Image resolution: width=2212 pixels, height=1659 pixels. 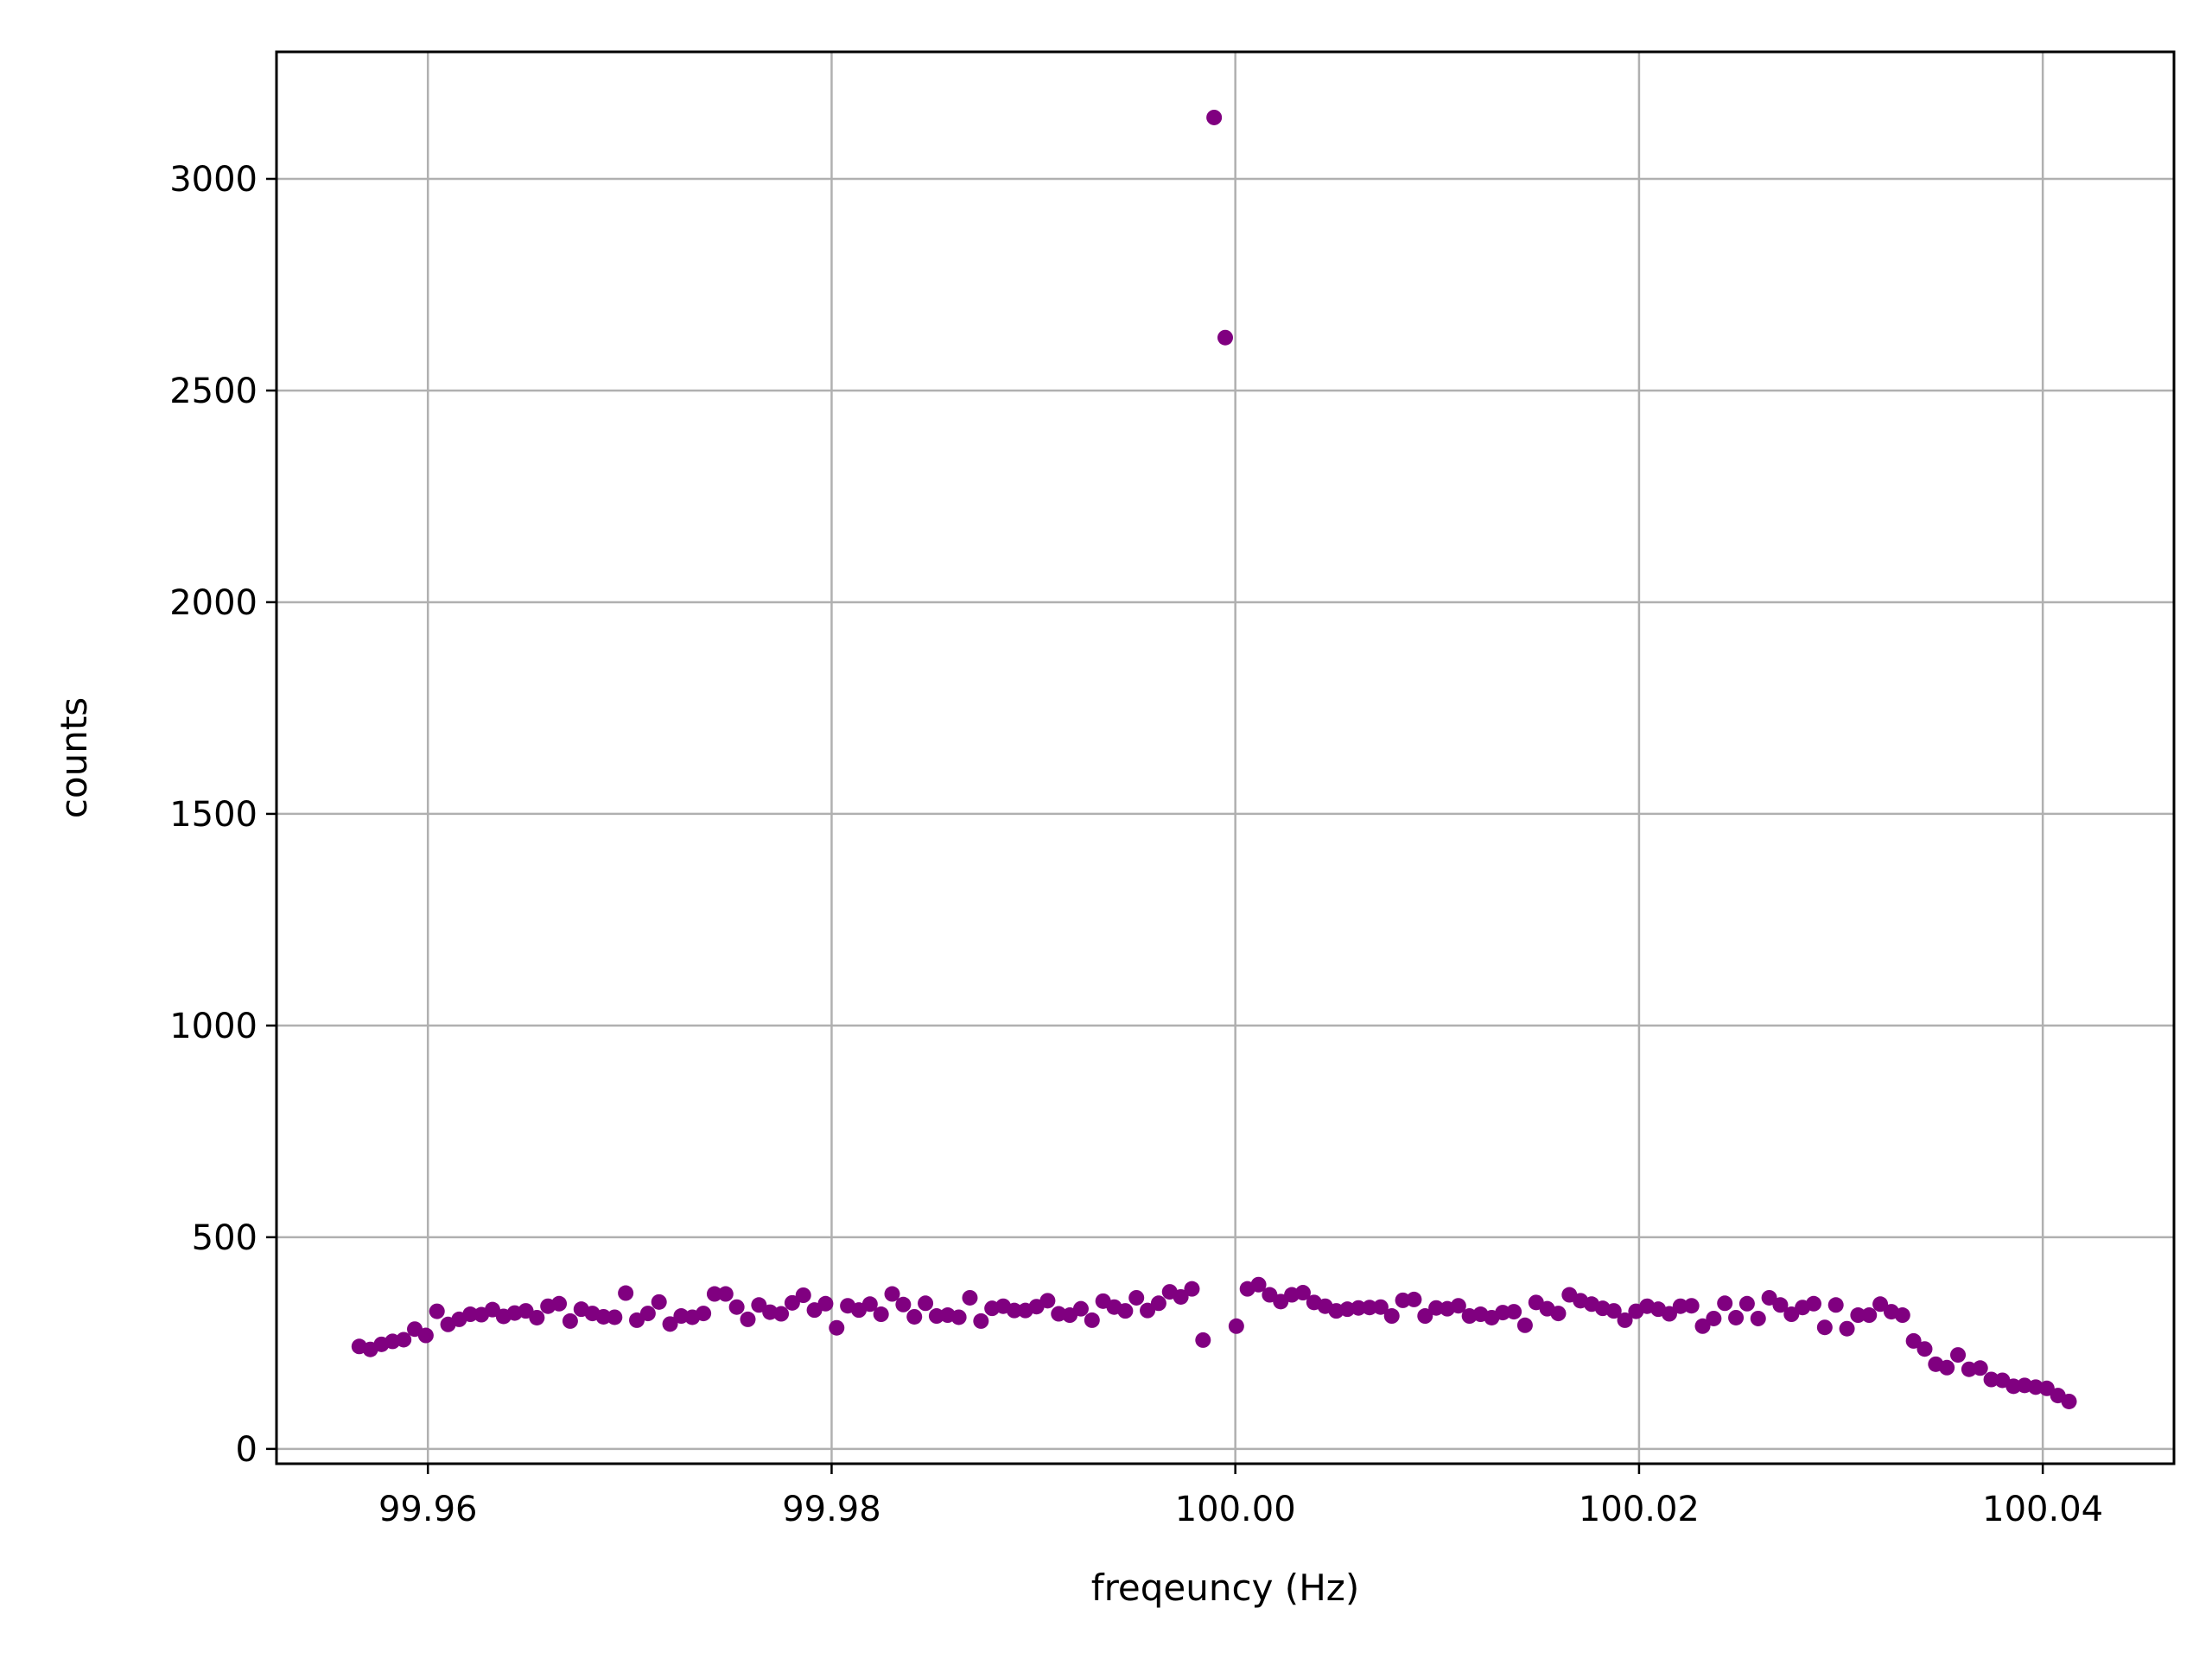 What do you see at coordinates (213, 1026) in the screenshot?
I see `y-tick-label: 1000` at bounding box center [213, 1026].